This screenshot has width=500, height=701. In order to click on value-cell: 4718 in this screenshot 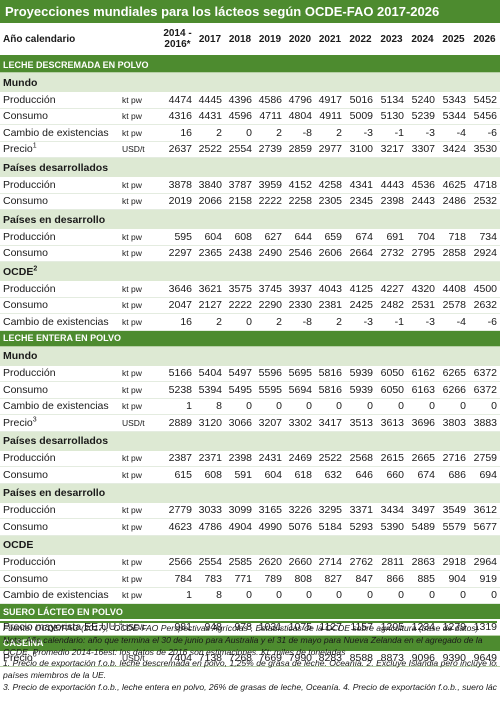, I will do `click(484, 185)`.